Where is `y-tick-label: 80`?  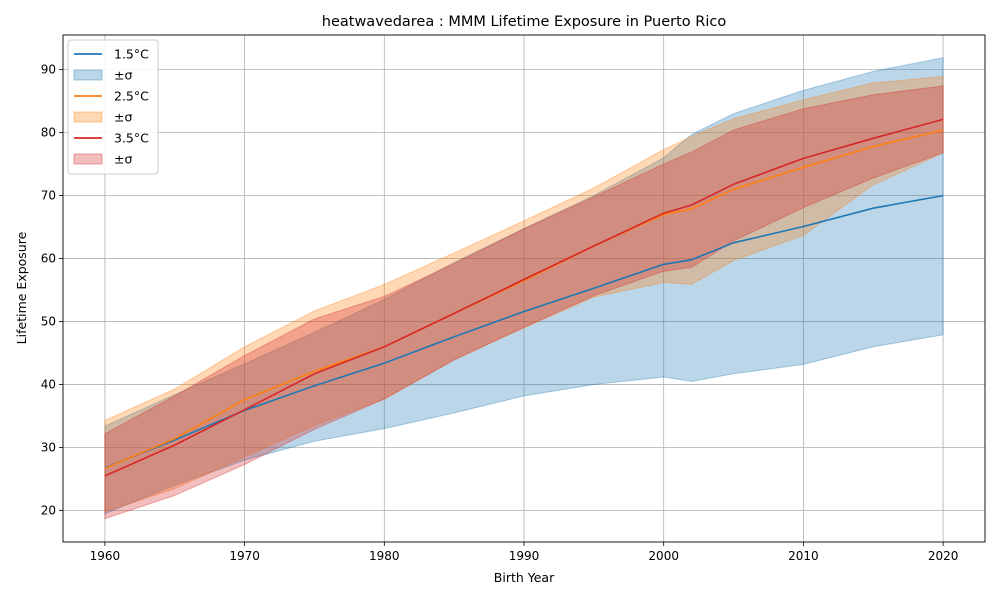
y-tick-label: 80 is located at coordinates (48, 133).